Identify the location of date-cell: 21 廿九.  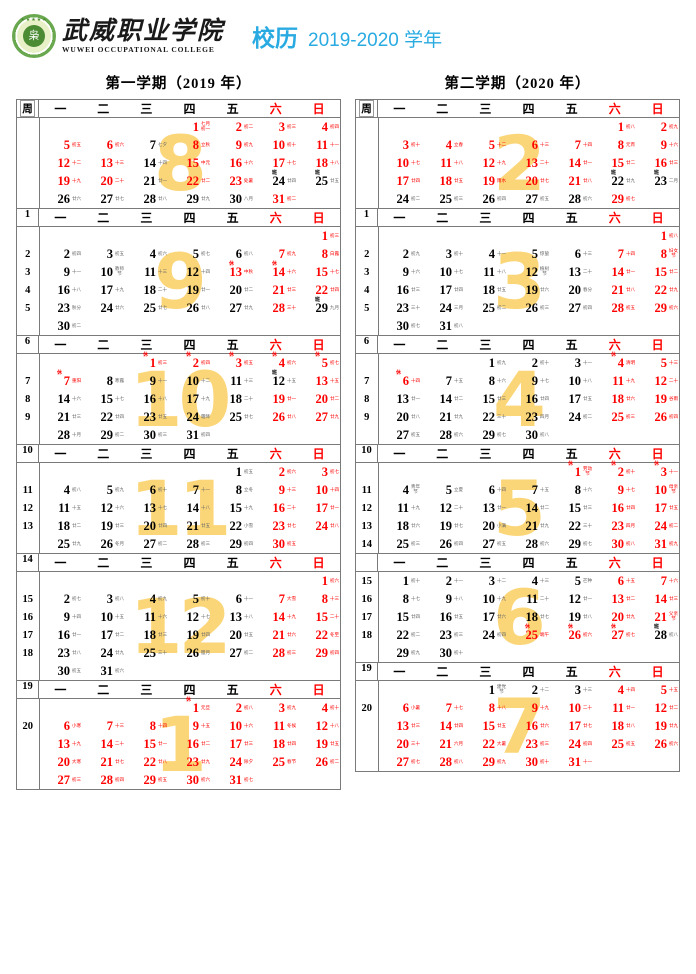
(442, 417).